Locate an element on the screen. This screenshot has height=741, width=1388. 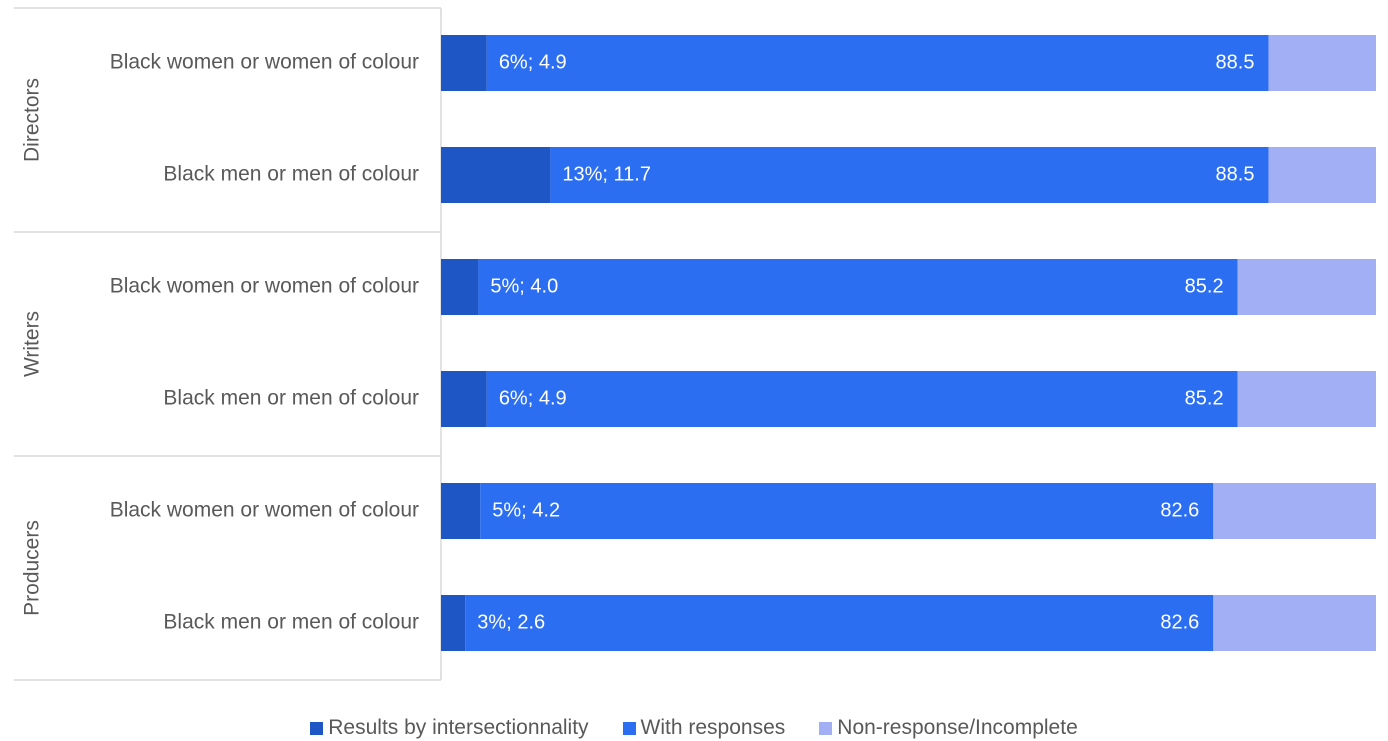
group-label: Producers is located at coordinates (32, 568).